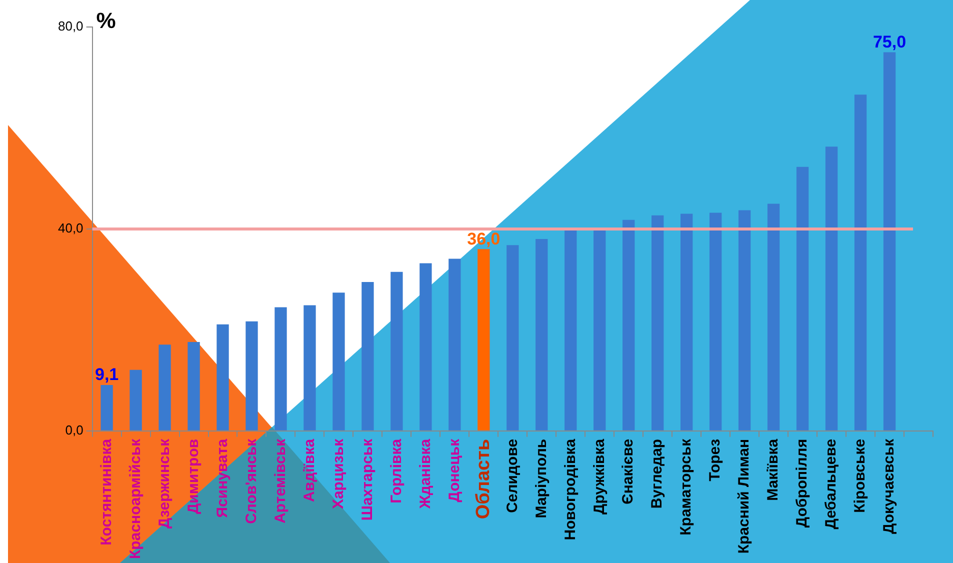 The height and width of the screenshot is (563, 953). I want to click on x-tick-label: Донецьк, so click(454, 470).